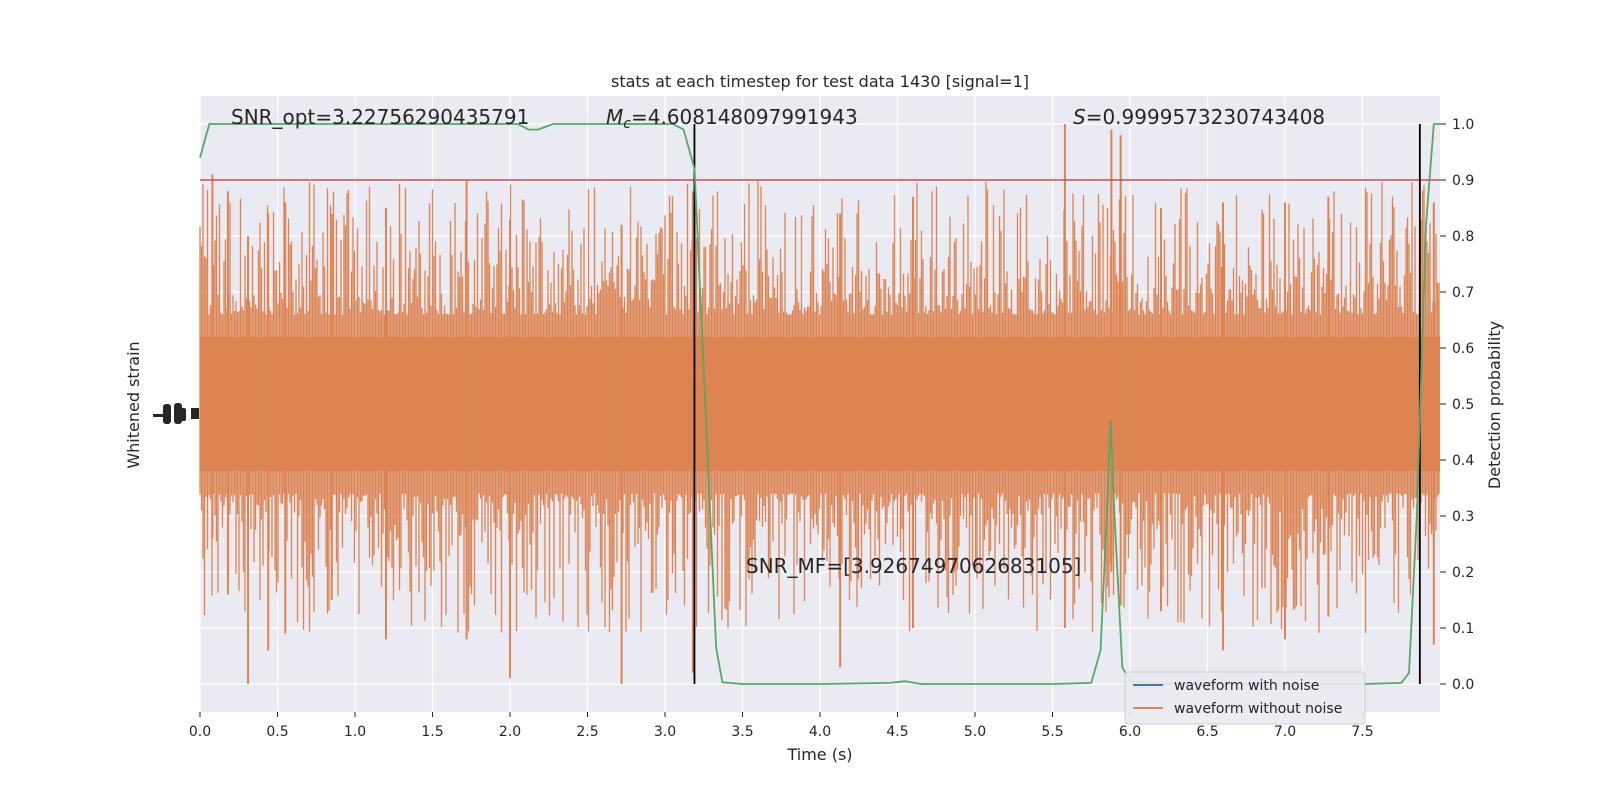 The image size is (1600, 800). What do you see at coordinates (1463, 573) in the screenshot?
I see `y-tick-label: 0.2` at bounding box center [1463, 573].